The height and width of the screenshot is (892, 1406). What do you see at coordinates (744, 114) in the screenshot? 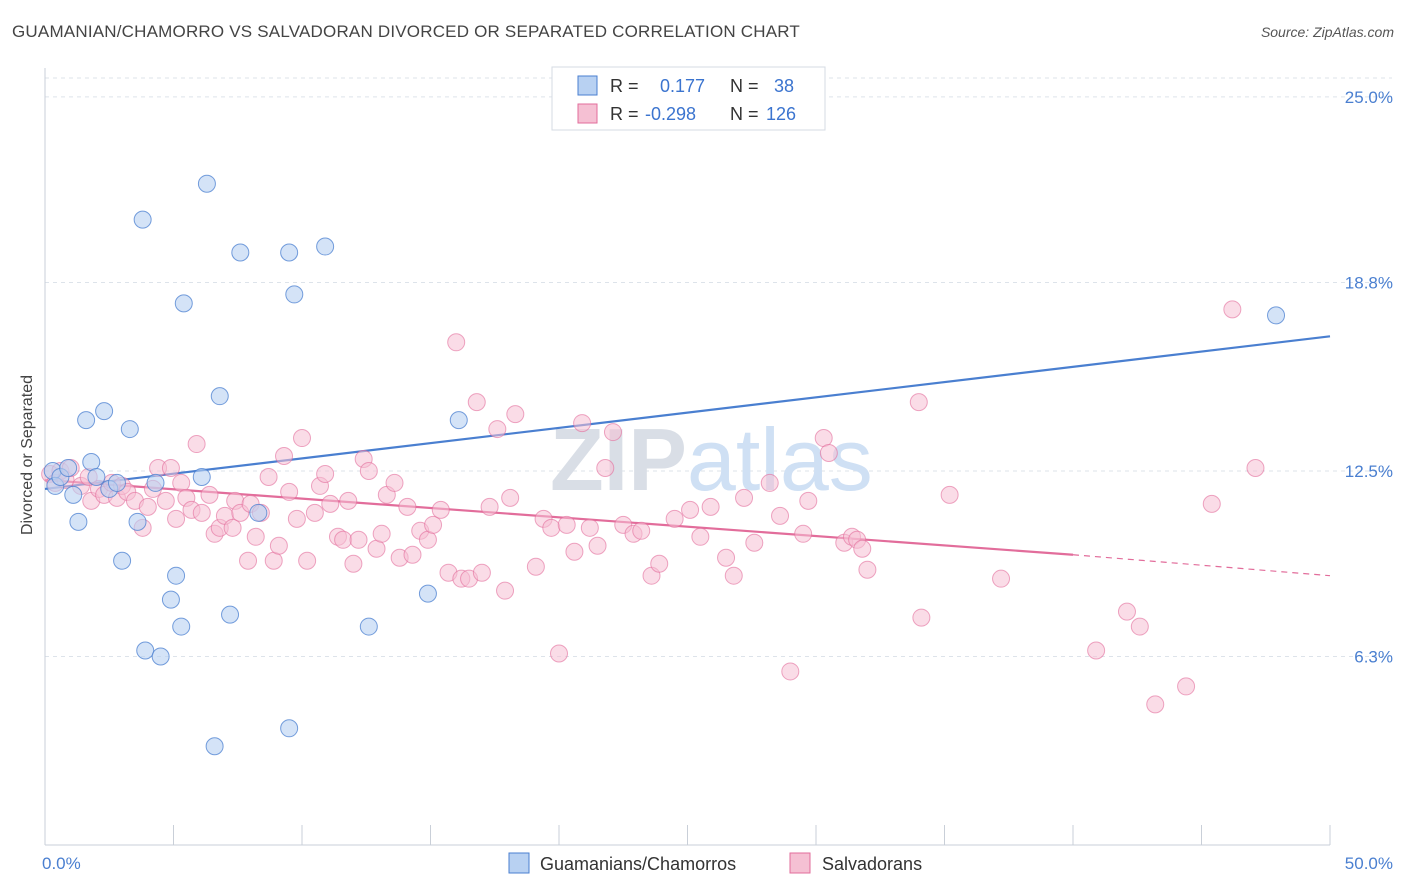
I see `legend-n-label: N =` at bounding box center [744, 114].